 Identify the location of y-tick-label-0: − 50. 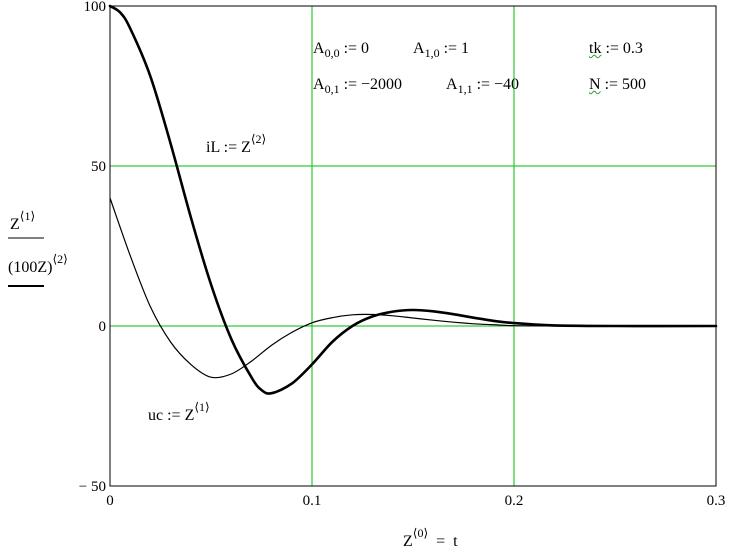
(92, 487).